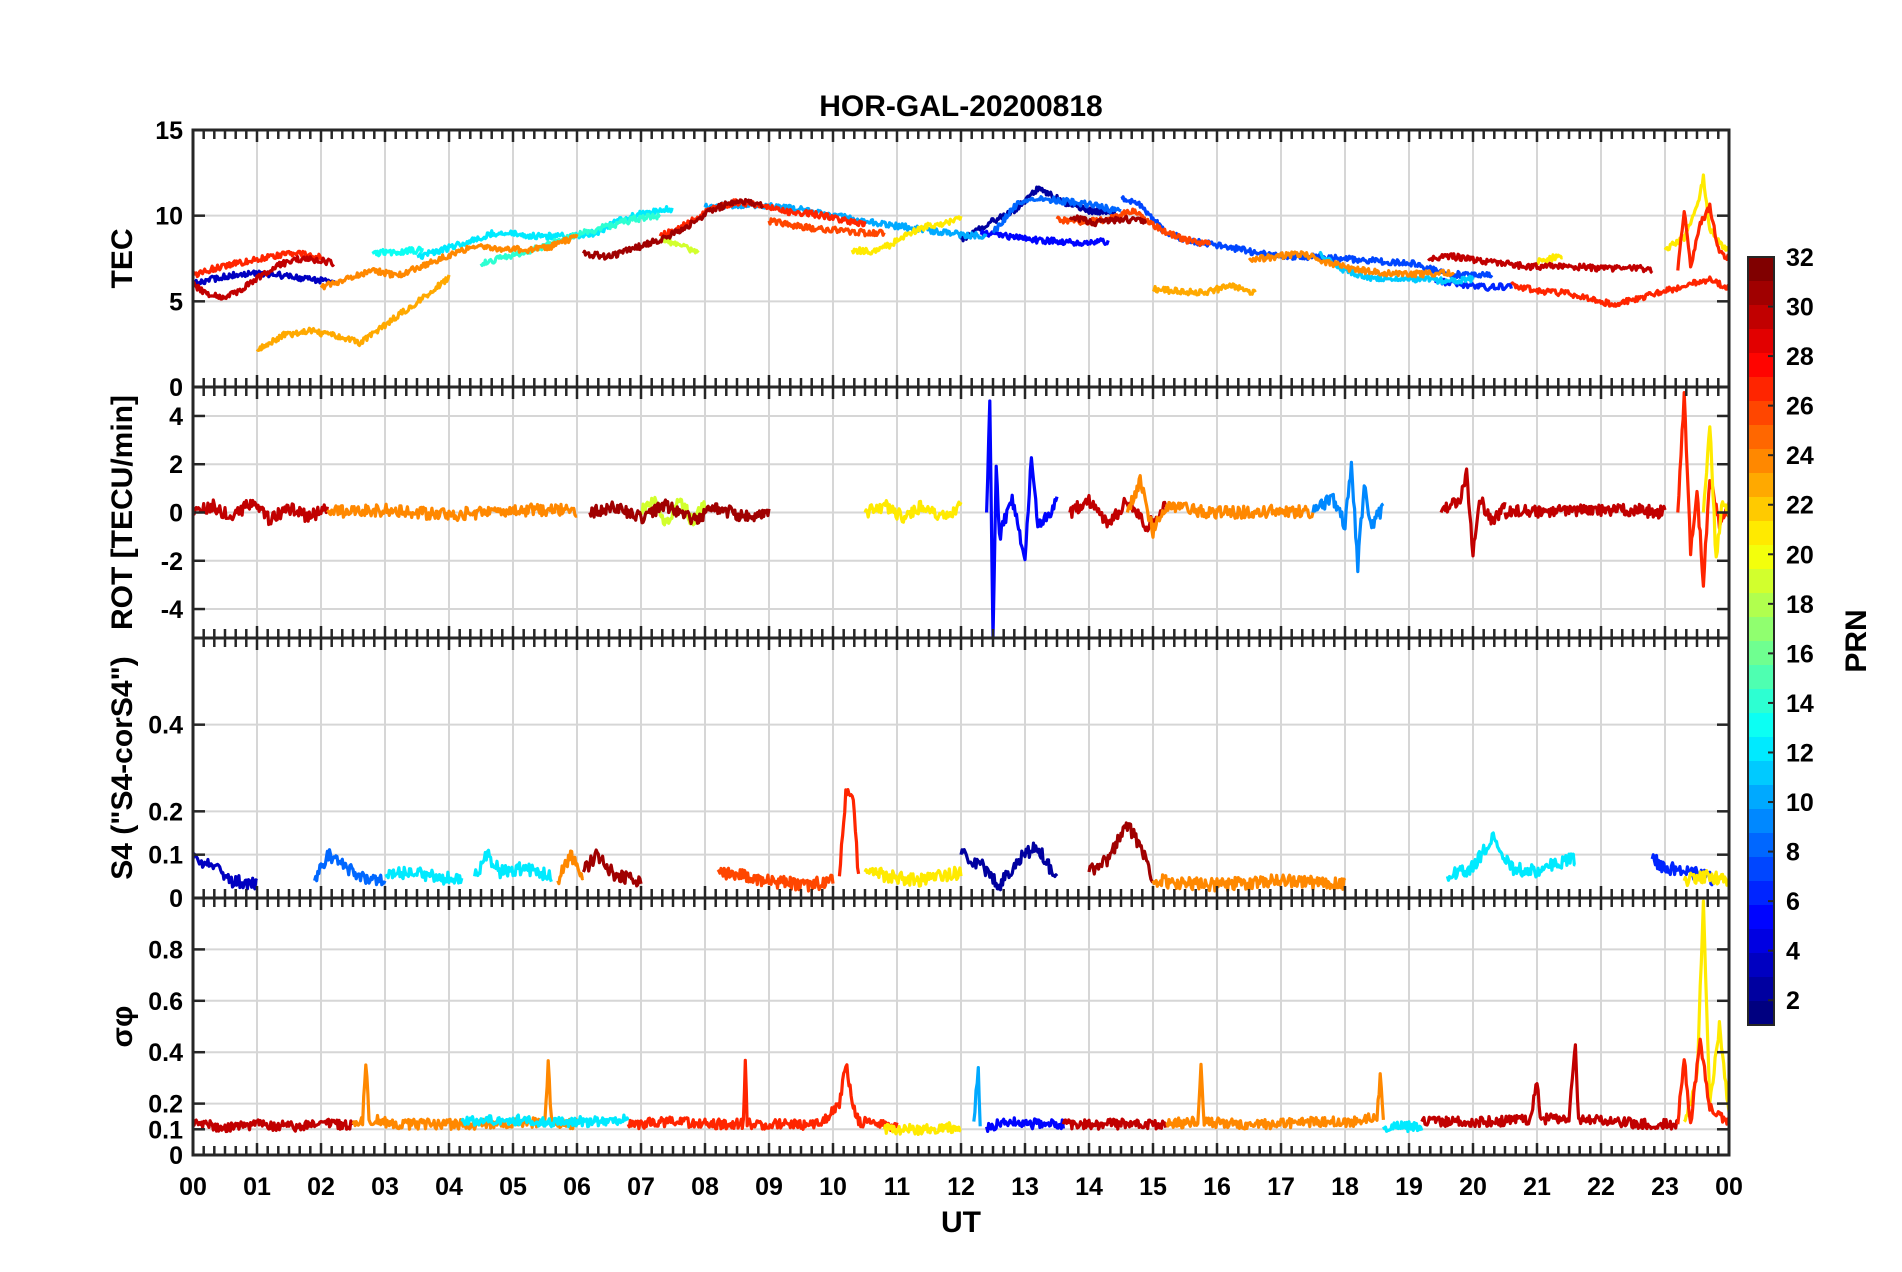 The width and height of the screenshot is (1902, 1272). What do you see at coordinates (961, 1222) in the screenshot?
I see `x-axis-label: UT` at bounding box center [961, 1222].